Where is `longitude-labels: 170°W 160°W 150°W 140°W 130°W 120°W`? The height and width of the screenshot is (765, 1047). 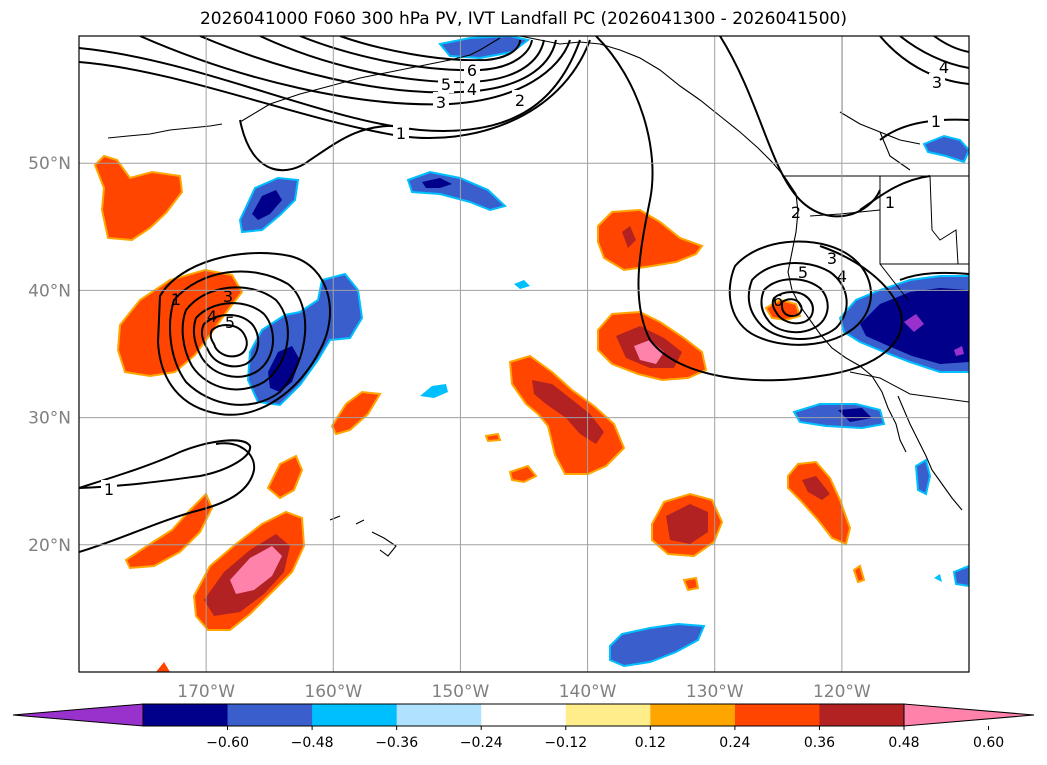
longitude-labels: 170°W 160°W 150°W 140°W 130°W 120°W is located at coordinates (524, 692).